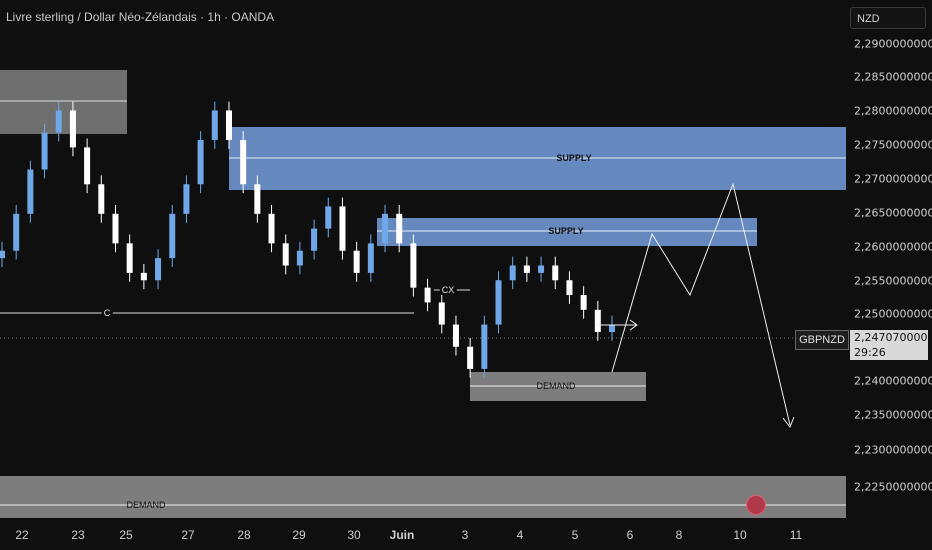 The image size is (932, 550). Describe the element at coordinates (893, 179) in the screenshot. I see `price-tick-label: 2,2700000000` at that location.